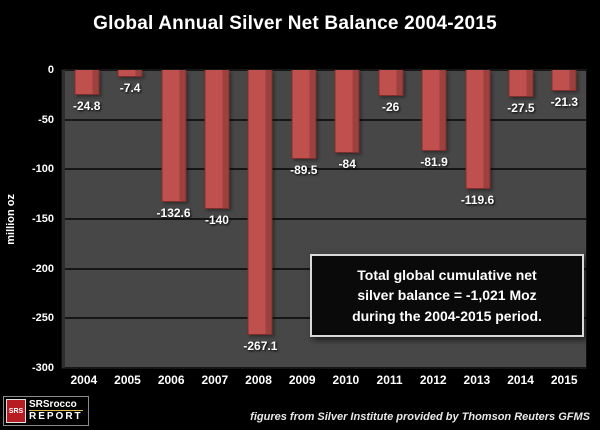  What do you see at coordinates (84, 380) in the screenshot?
I see `x-axis-label: 2004` at bounding box center [84, 380].